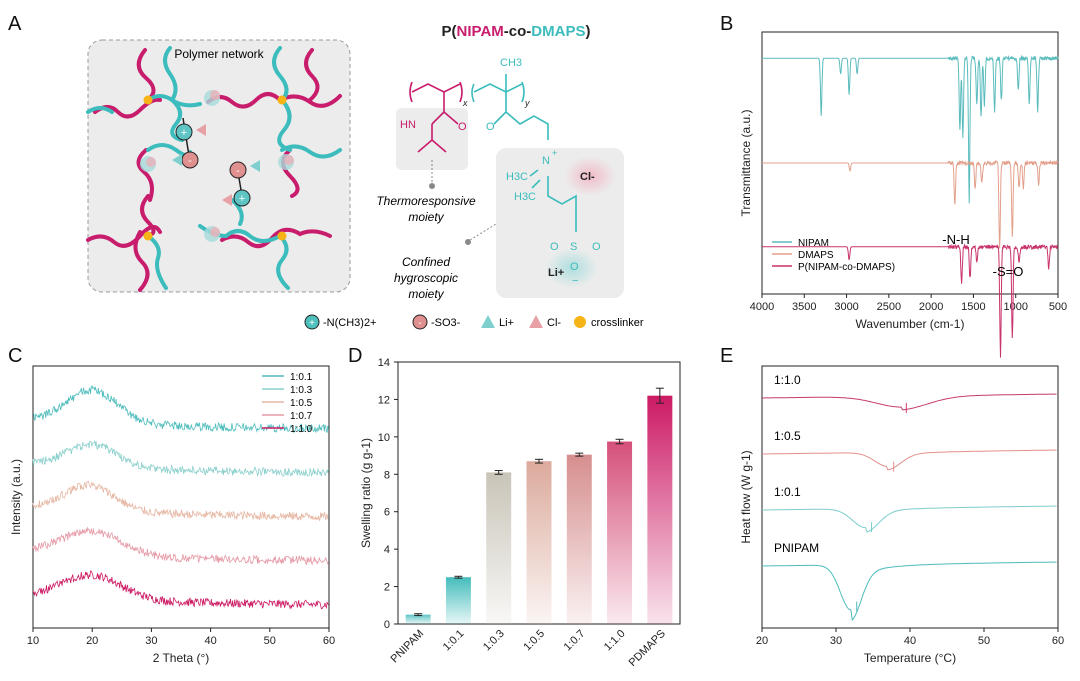 The image size is (1080, 681). I want to click on xrd-plot-frame, so click(181, 497).